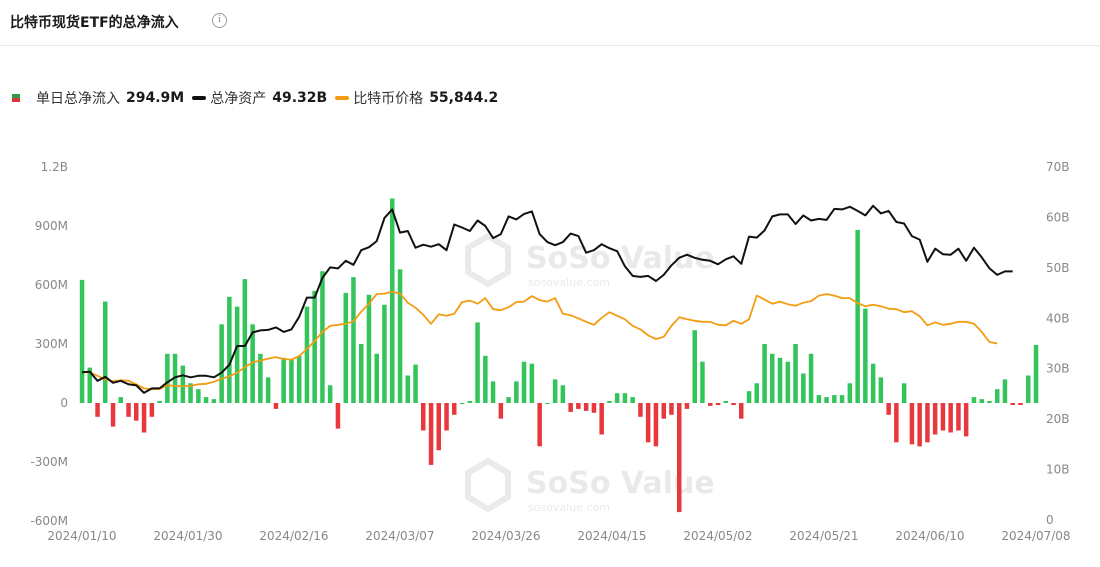 This screenshot has width=1100, height=567. What do you see at coordinates (416, 98) in the screenshot?
I see `legend-item-btc-price: 比特币价格 55,844.2` at bounding box center [416, 98].